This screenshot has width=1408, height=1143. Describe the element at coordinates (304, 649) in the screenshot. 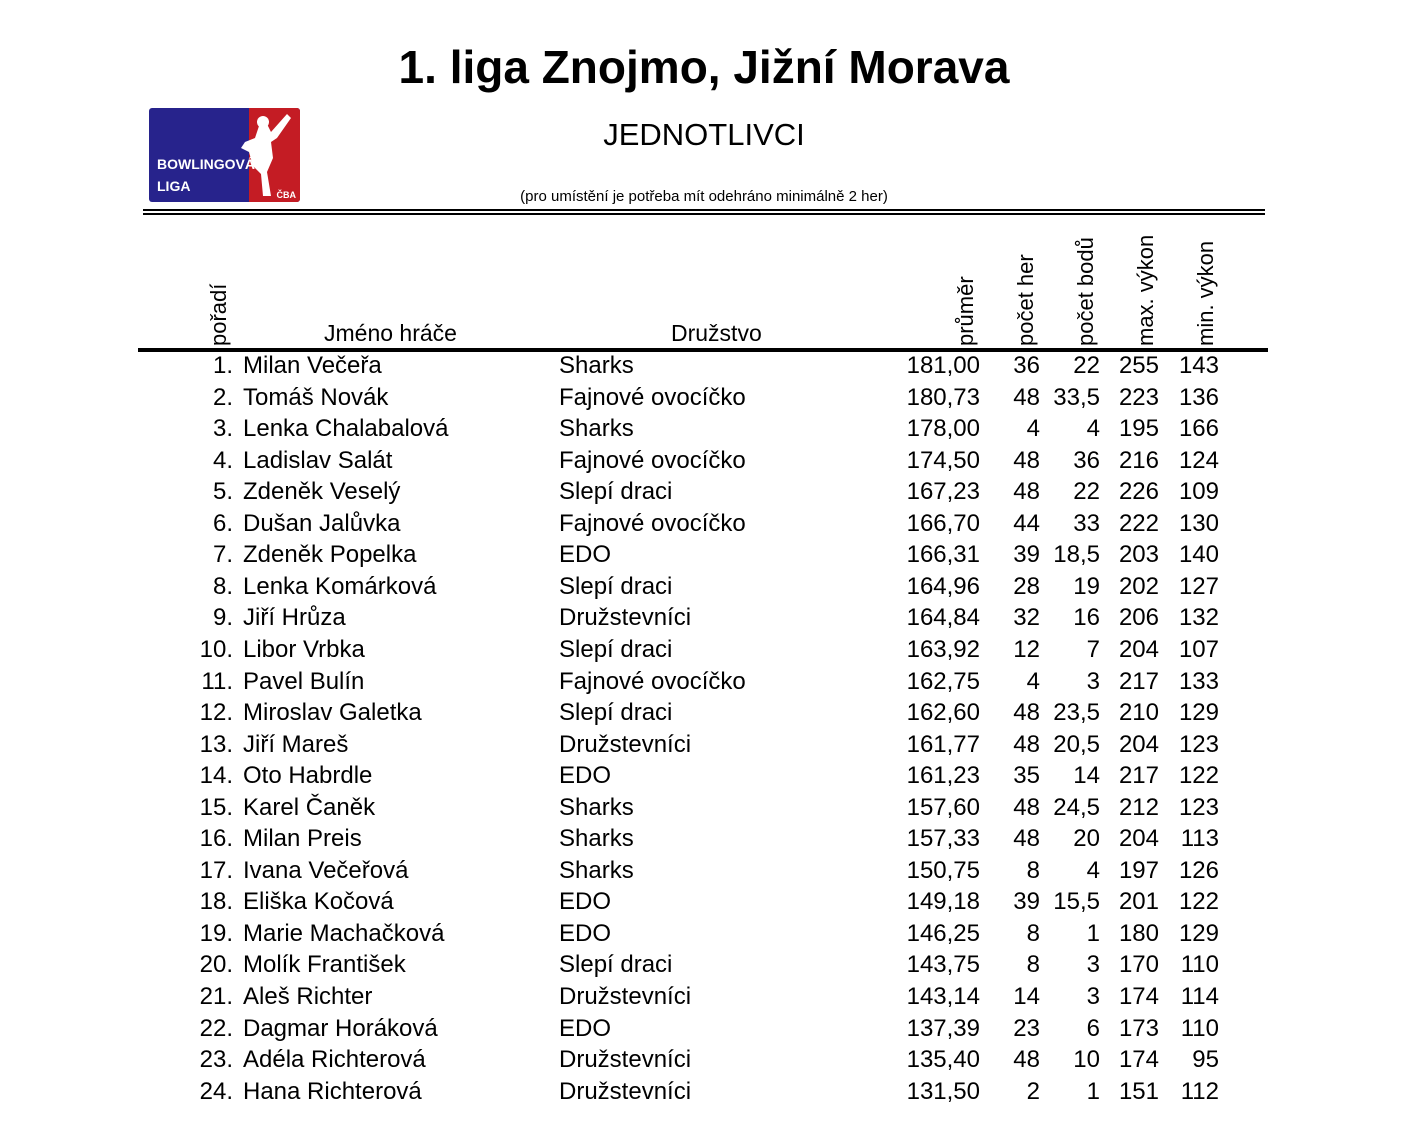

I see `player-name-cell: Libor Vrbka` at that location.